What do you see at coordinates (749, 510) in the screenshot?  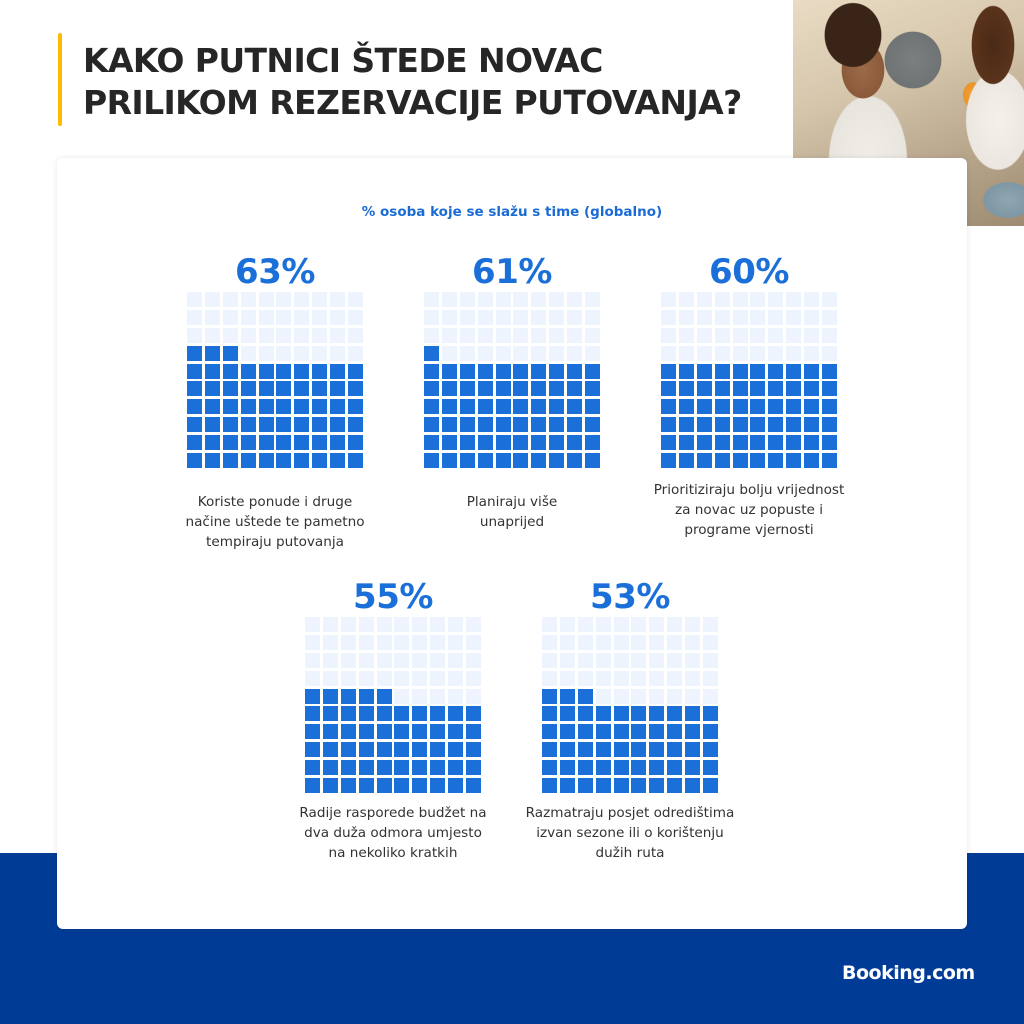 I see `caption-line: za novac uz popuste i` at bounding box center [749, 510].